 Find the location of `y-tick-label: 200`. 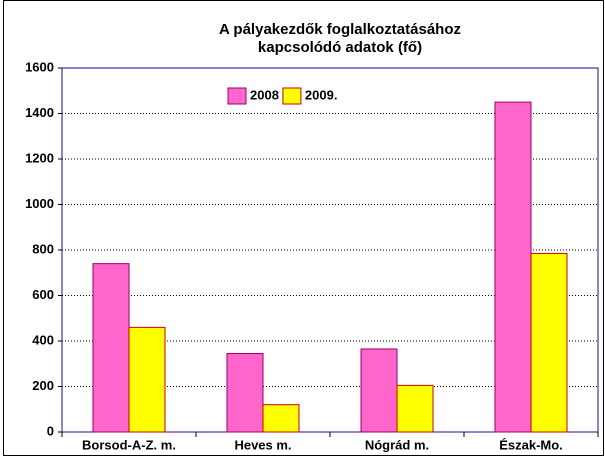

y-tick-label: 200 is located at coordinates (43, 385).